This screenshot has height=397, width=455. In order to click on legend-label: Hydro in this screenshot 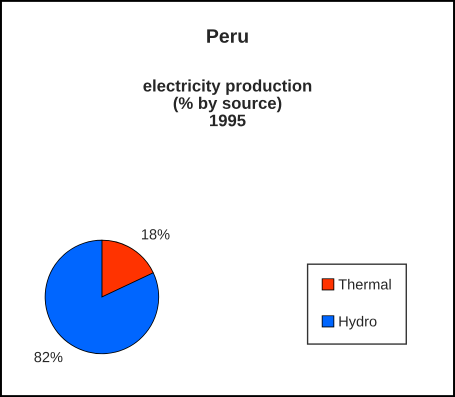, I will do `click(358, 323)`.